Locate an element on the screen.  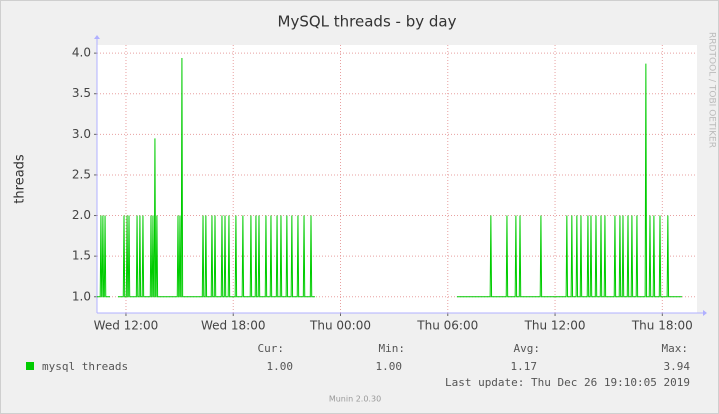
footer: Munin 2.0.30 is located at coordinates (355, 399).